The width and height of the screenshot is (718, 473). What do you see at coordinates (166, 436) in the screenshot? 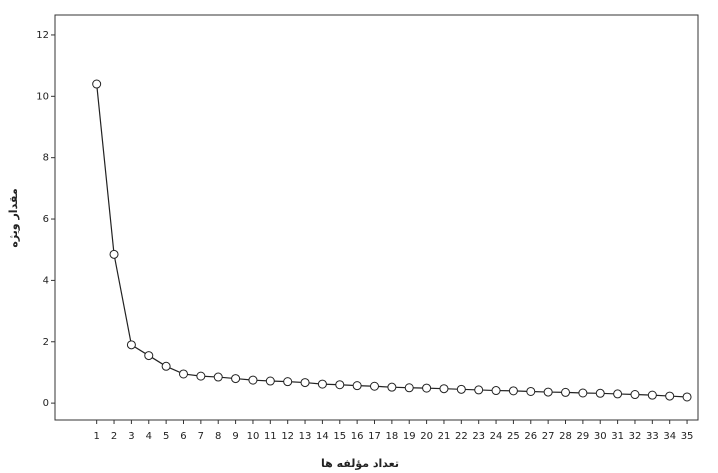
I see `x-tick-label: 5` at bounding box center [166, 436].